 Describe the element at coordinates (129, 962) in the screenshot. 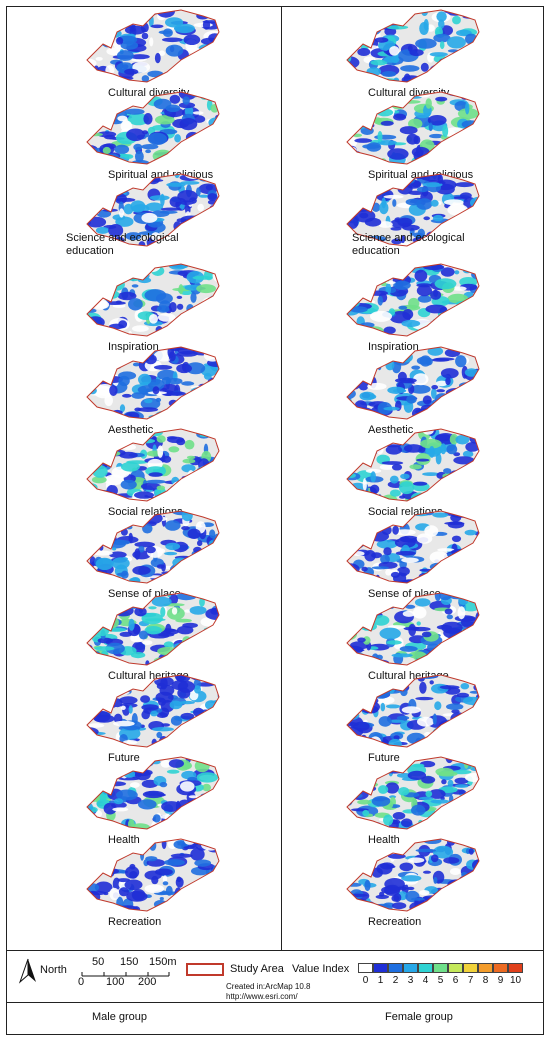

I see `scale-top-2: 150` at that location.